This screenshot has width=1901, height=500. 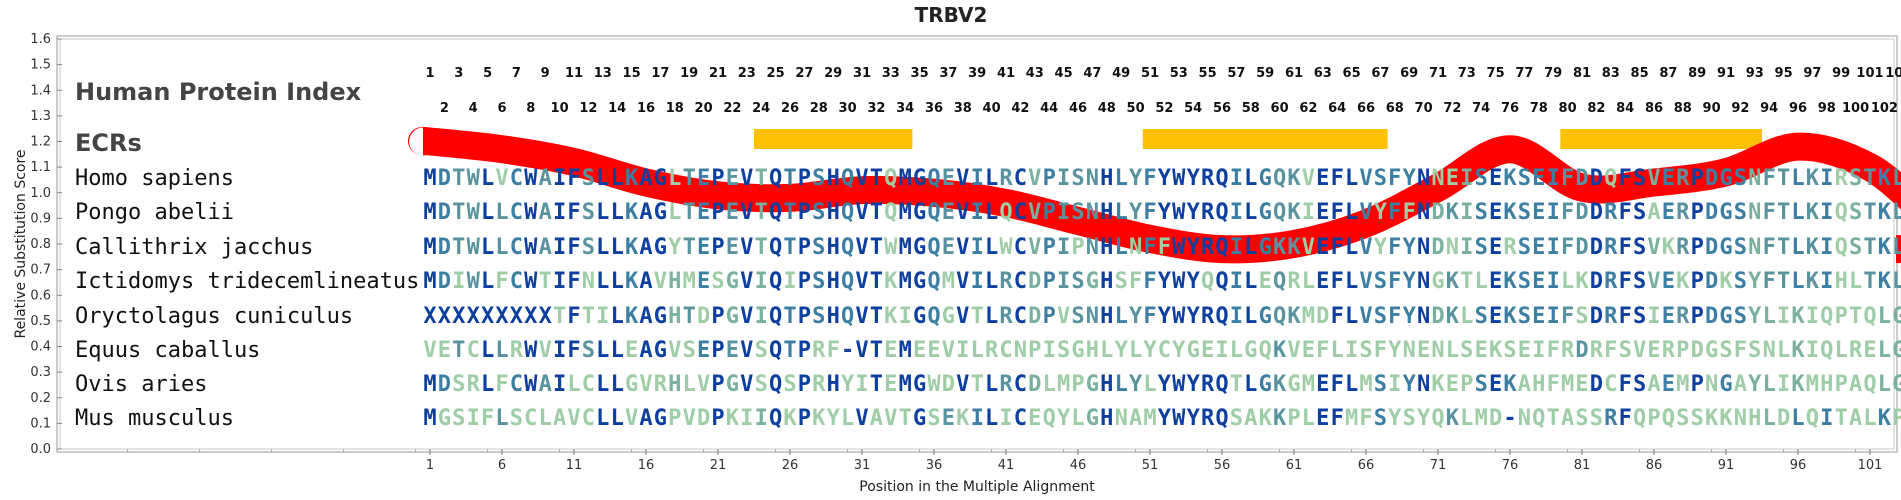 What do you see at coordinates (40, 90) in the screenshot?
I see `y-tick-label: 1.4` at bounding box center [40, 90].